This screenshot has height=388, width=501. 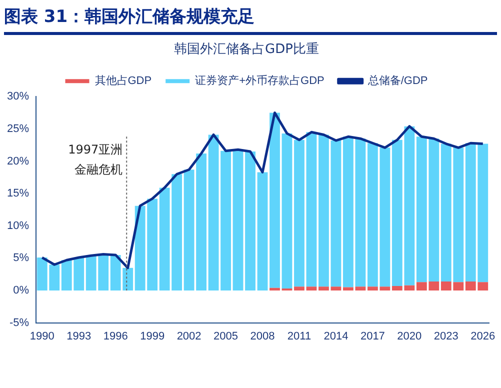 What do you see at coordinates (95, 159) in the screenshot?
I see `ref-line-label: 1997亚洲金融危机` at bounding box center [95, 159].